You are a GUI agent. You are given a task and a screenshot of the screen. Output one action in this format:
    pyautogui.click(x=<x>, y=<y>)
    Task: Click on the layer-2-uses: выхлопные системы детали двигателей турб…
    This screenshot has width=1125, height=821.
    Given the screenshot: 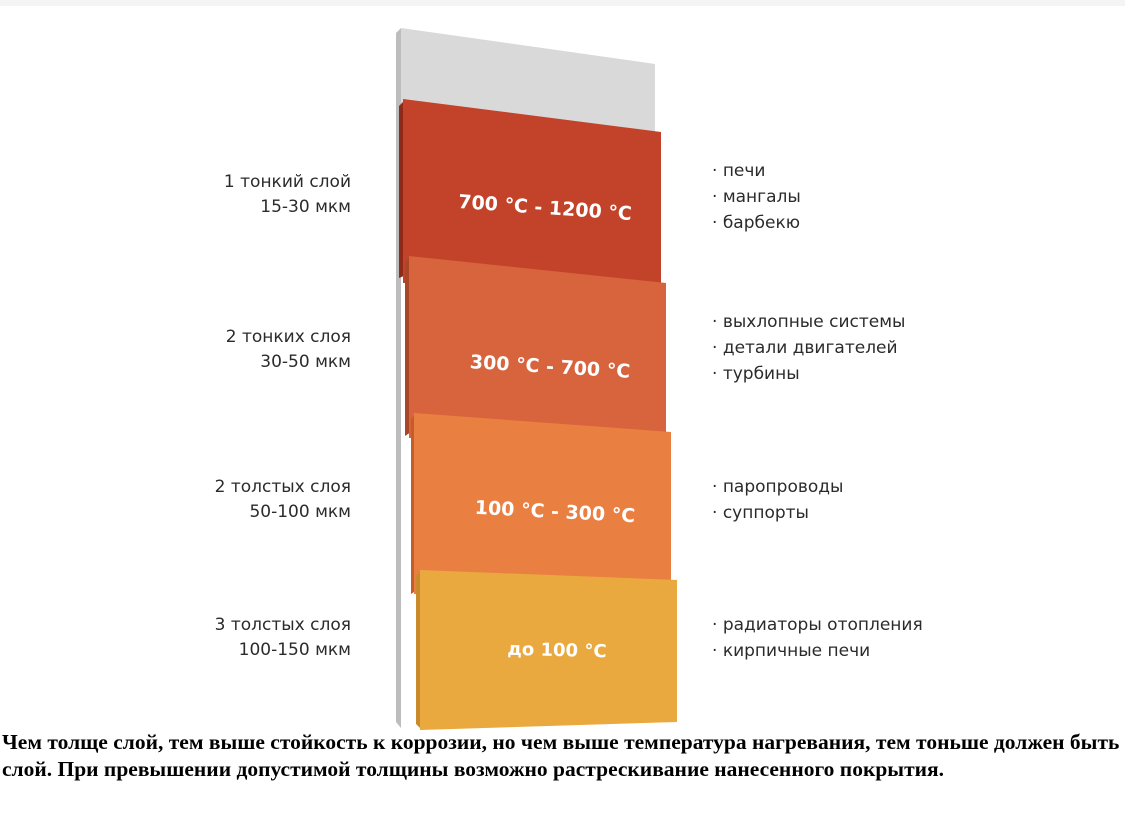 What is the action you would take?
    pyautogui.click(x=809, y=348)
    